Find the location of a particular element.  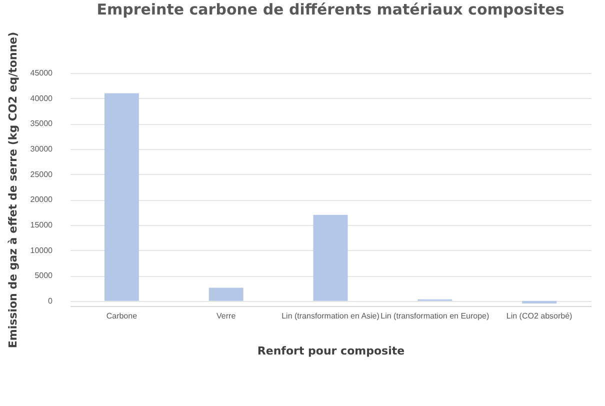

x-tick-label: Lin (transformation en Asie) is located at coordinates (331, 316).